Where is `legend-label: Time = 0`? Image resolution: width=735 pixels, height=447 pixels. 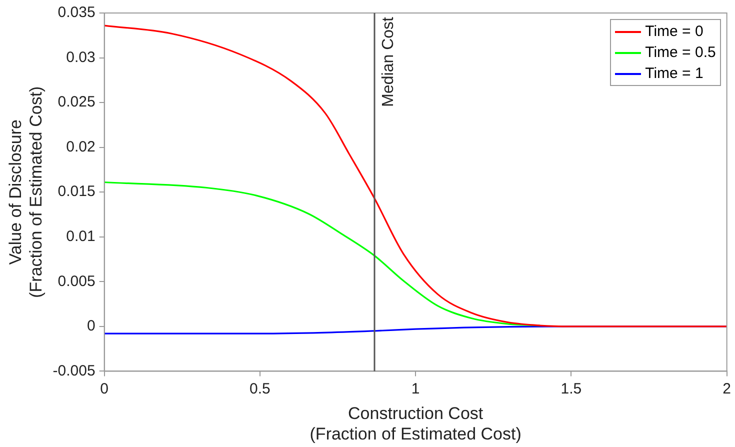 legend-label: Time = 0 is located at coordinates (674, 32).